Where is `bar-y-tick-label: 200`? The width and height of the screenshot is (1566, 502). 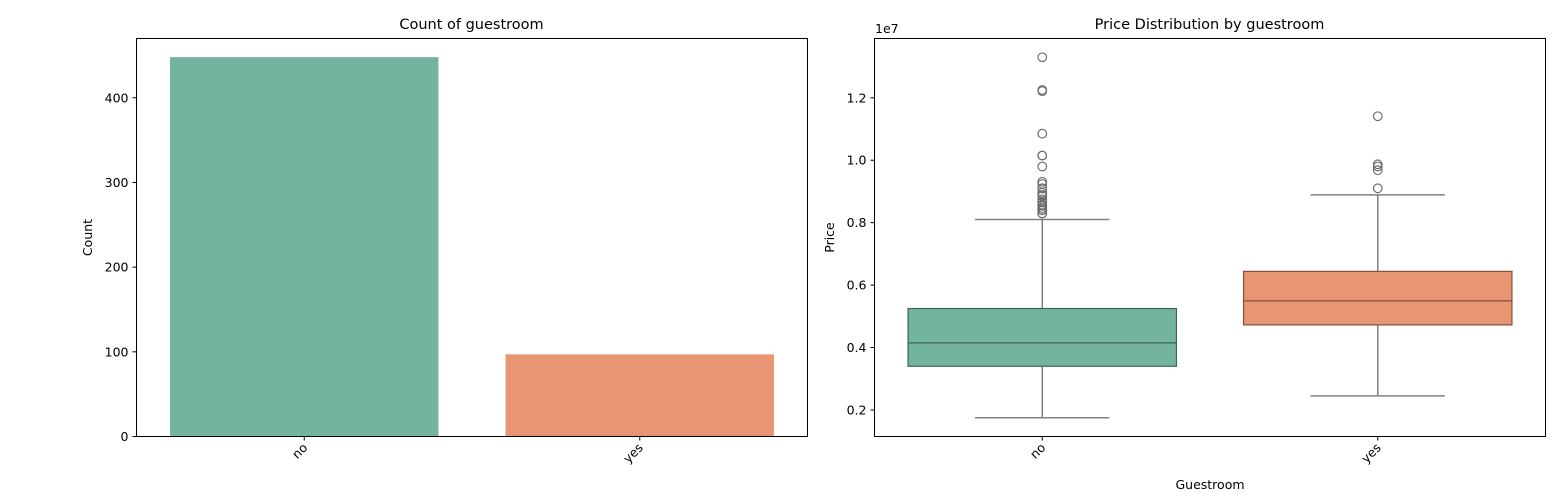 bar-y-tick-label: 200 is located at coordinates (117, 267).